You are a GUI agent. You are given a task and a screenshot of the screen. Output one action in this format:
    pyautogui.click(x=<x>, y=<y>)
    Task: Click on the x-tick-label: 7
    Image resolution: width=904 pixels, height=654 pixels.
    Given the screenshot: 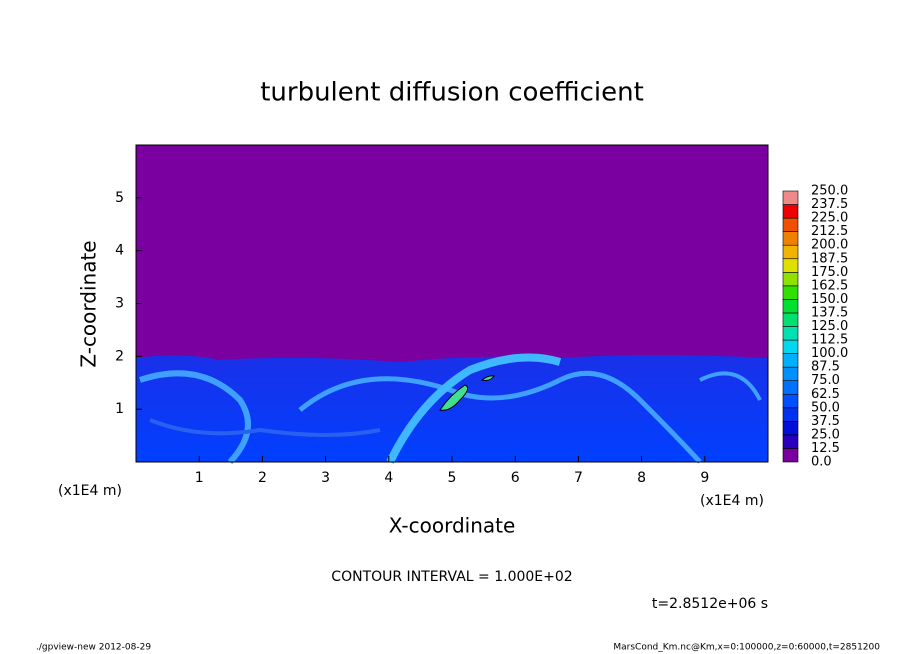 What is the action you would take?
    pyautogui.click(x=578, y=478)
    